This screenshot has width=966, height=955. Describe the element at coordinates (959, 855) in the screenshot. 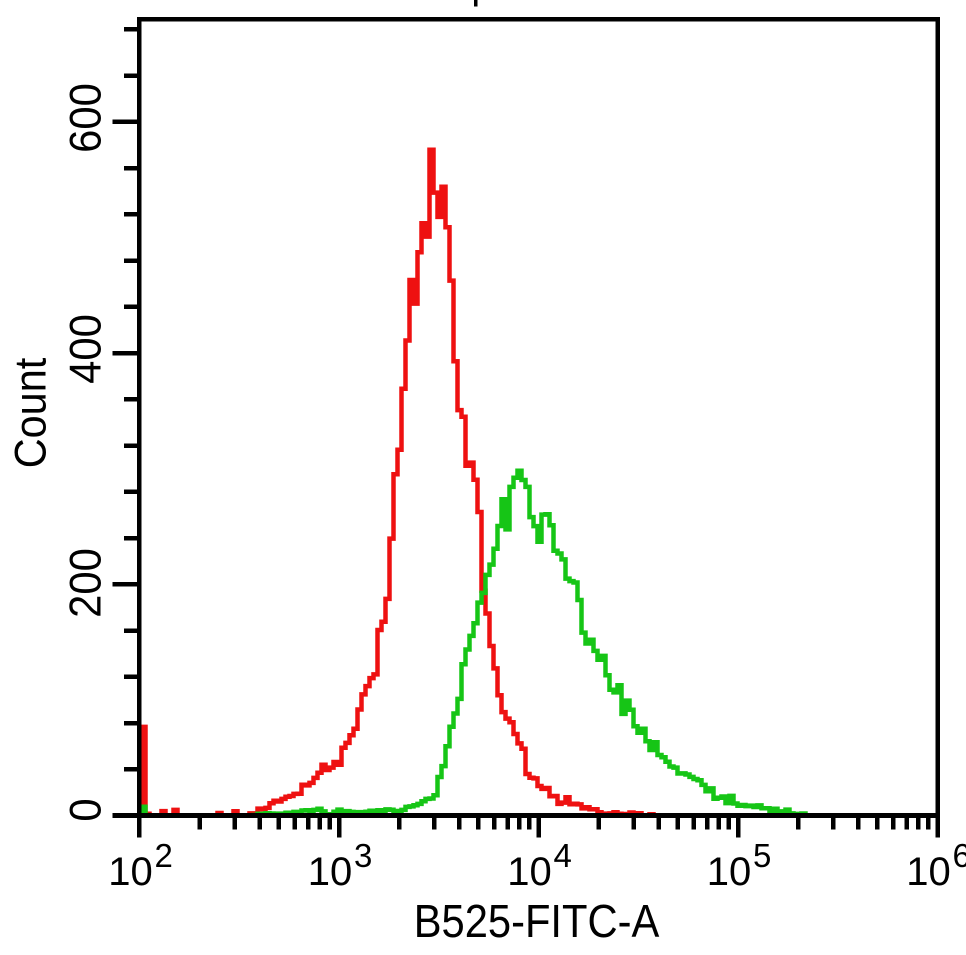

I see `svg-text: 6` at that location.